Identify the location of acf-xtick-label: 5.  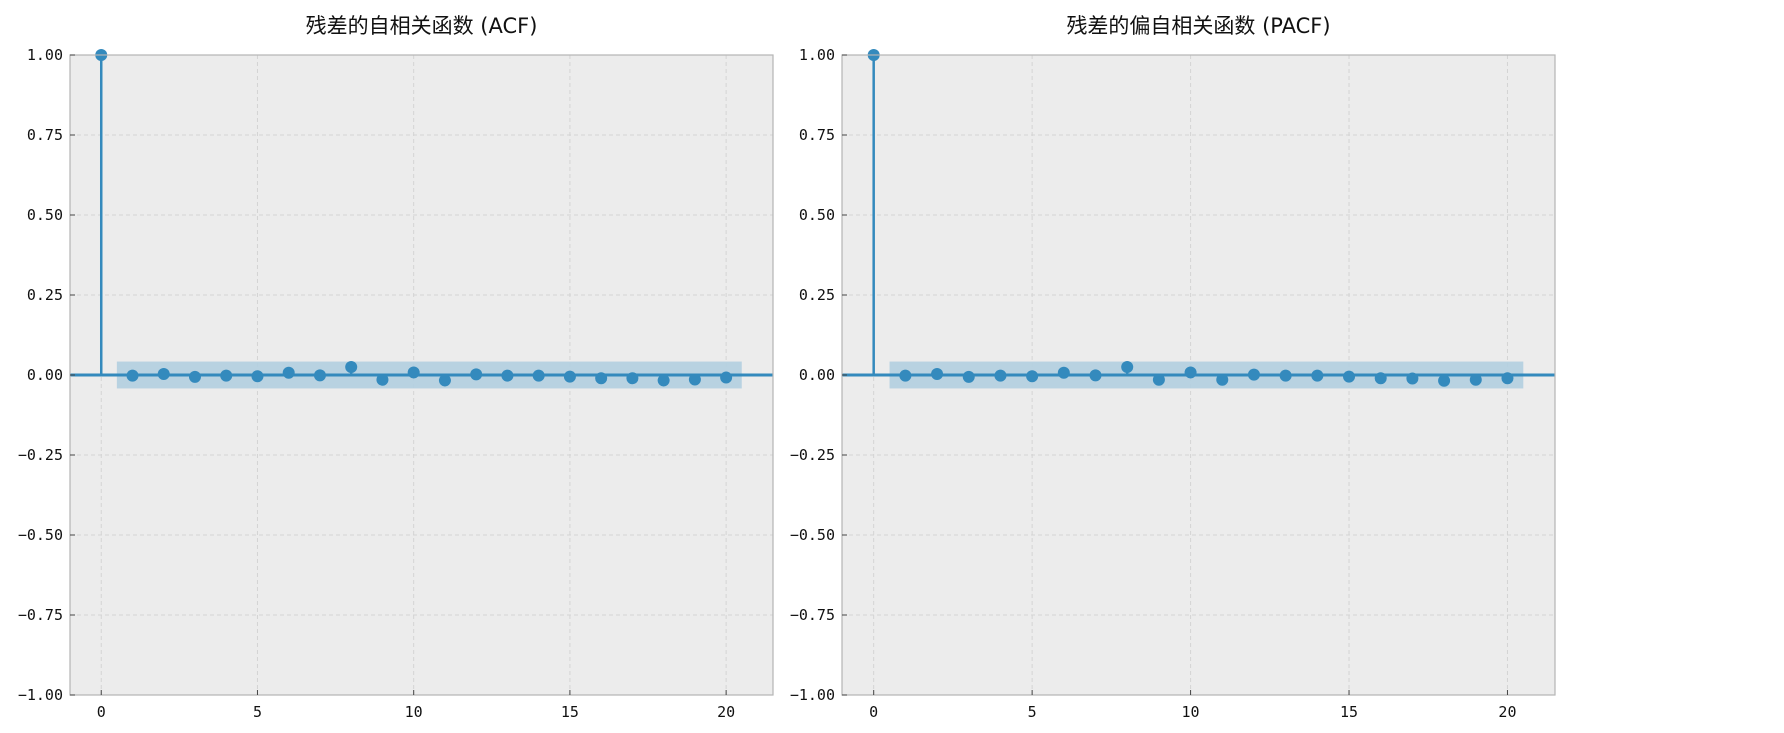
(257, 712).